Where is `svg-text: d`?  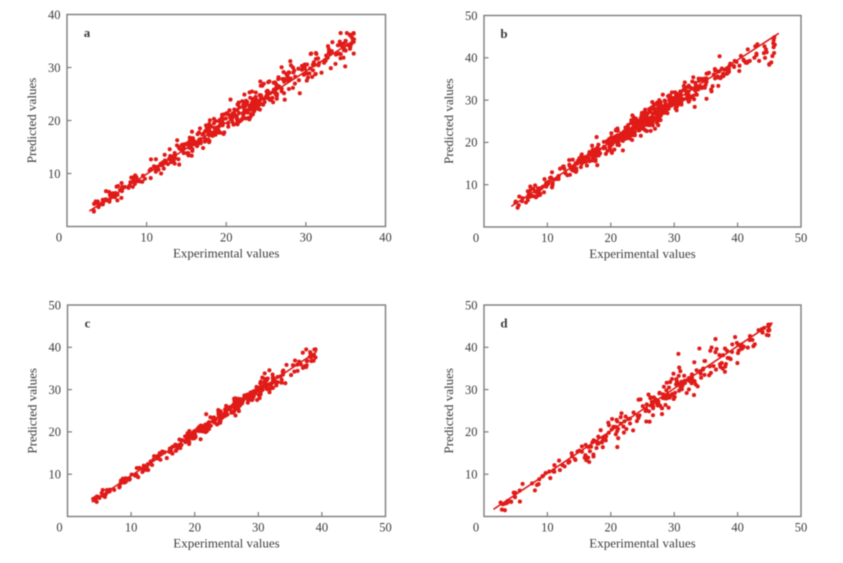 svg-text: d is located at coordinates (504, 323).